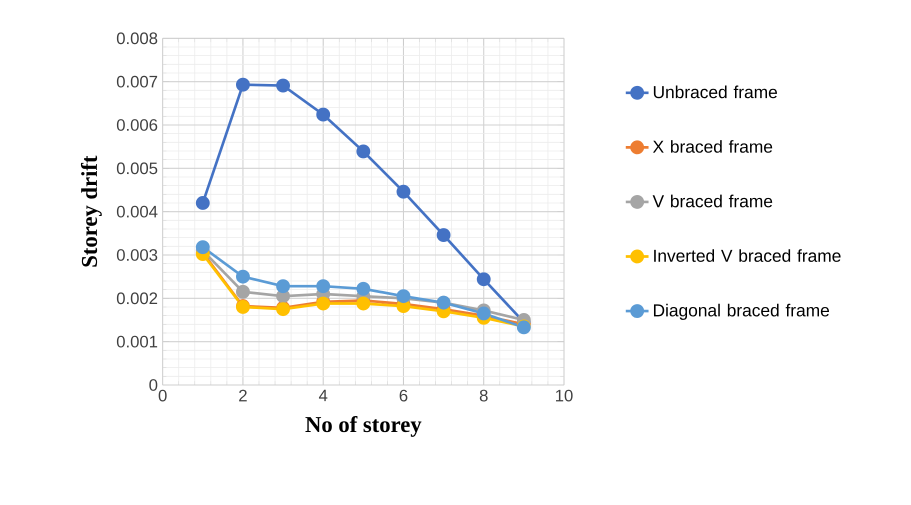 The image size is (911, 505). Describe the element at coordinates (162, 396) in the screenshot. I see `x-tick-label: 0` at that location.